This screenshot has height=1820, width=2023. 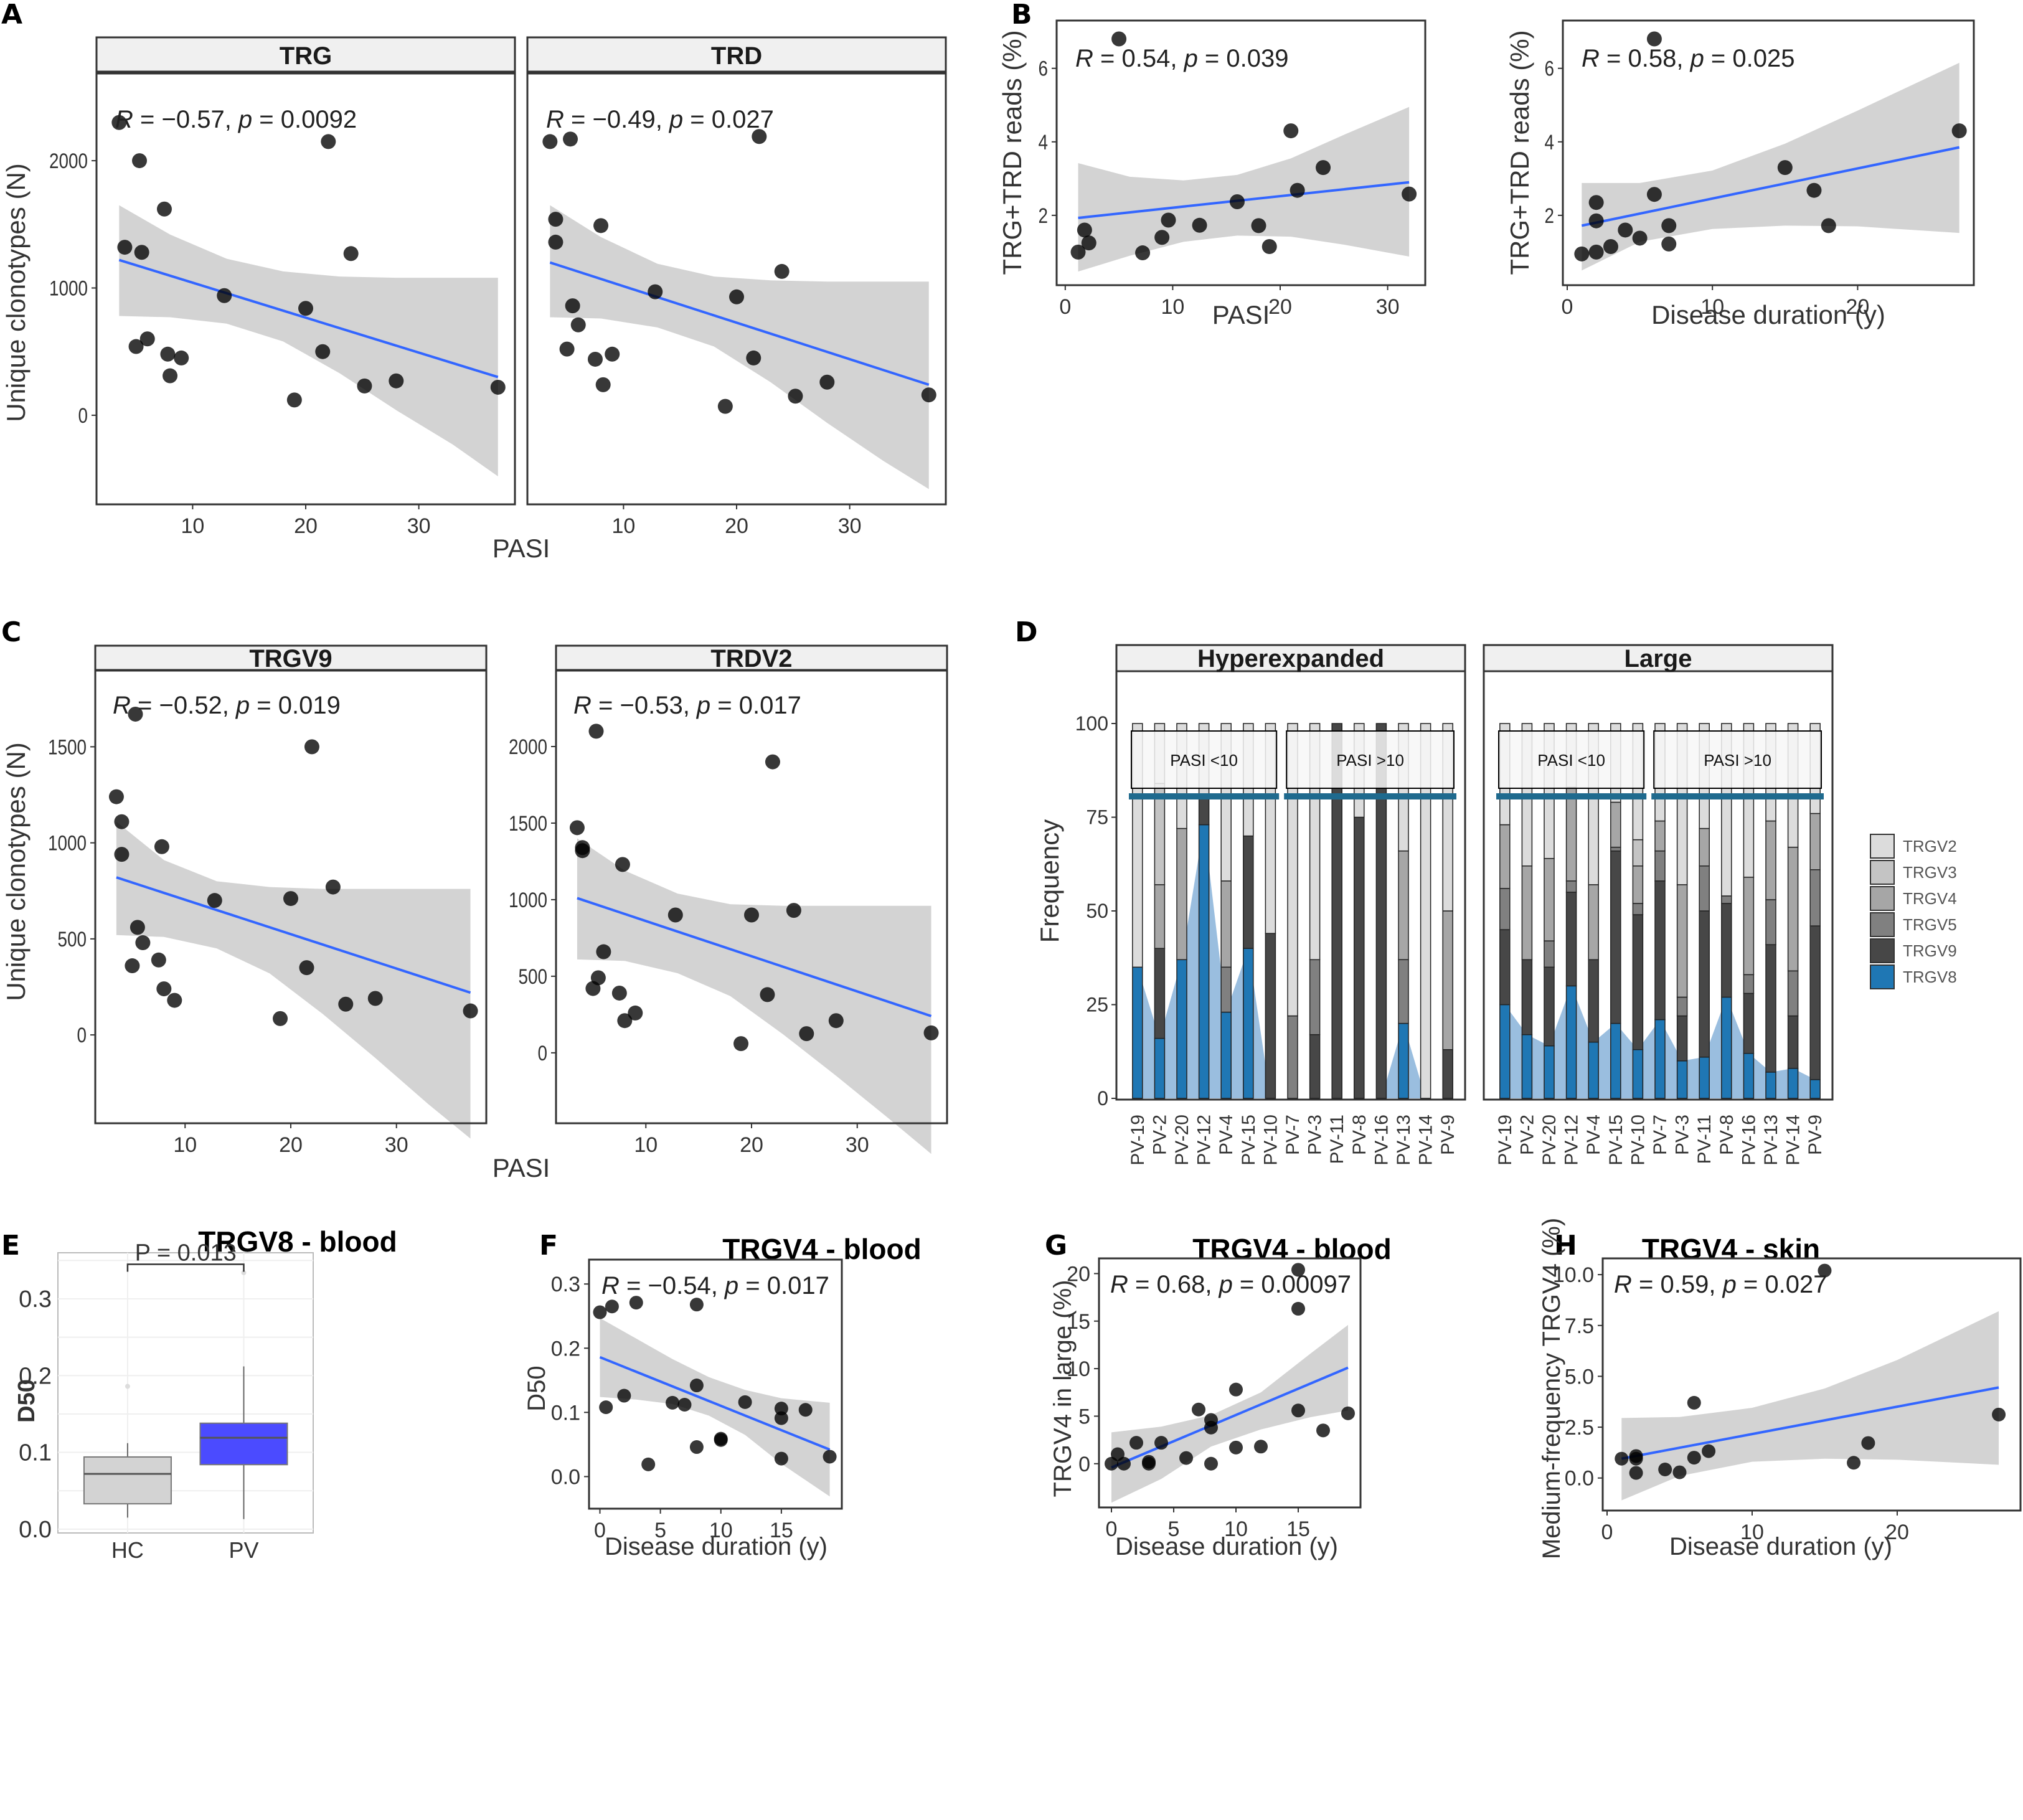 What do you see at coordinates (1749, 1140) in the screenshot?
I see `x-tick-label: PV-16` at bounding box center [1749, 1140].